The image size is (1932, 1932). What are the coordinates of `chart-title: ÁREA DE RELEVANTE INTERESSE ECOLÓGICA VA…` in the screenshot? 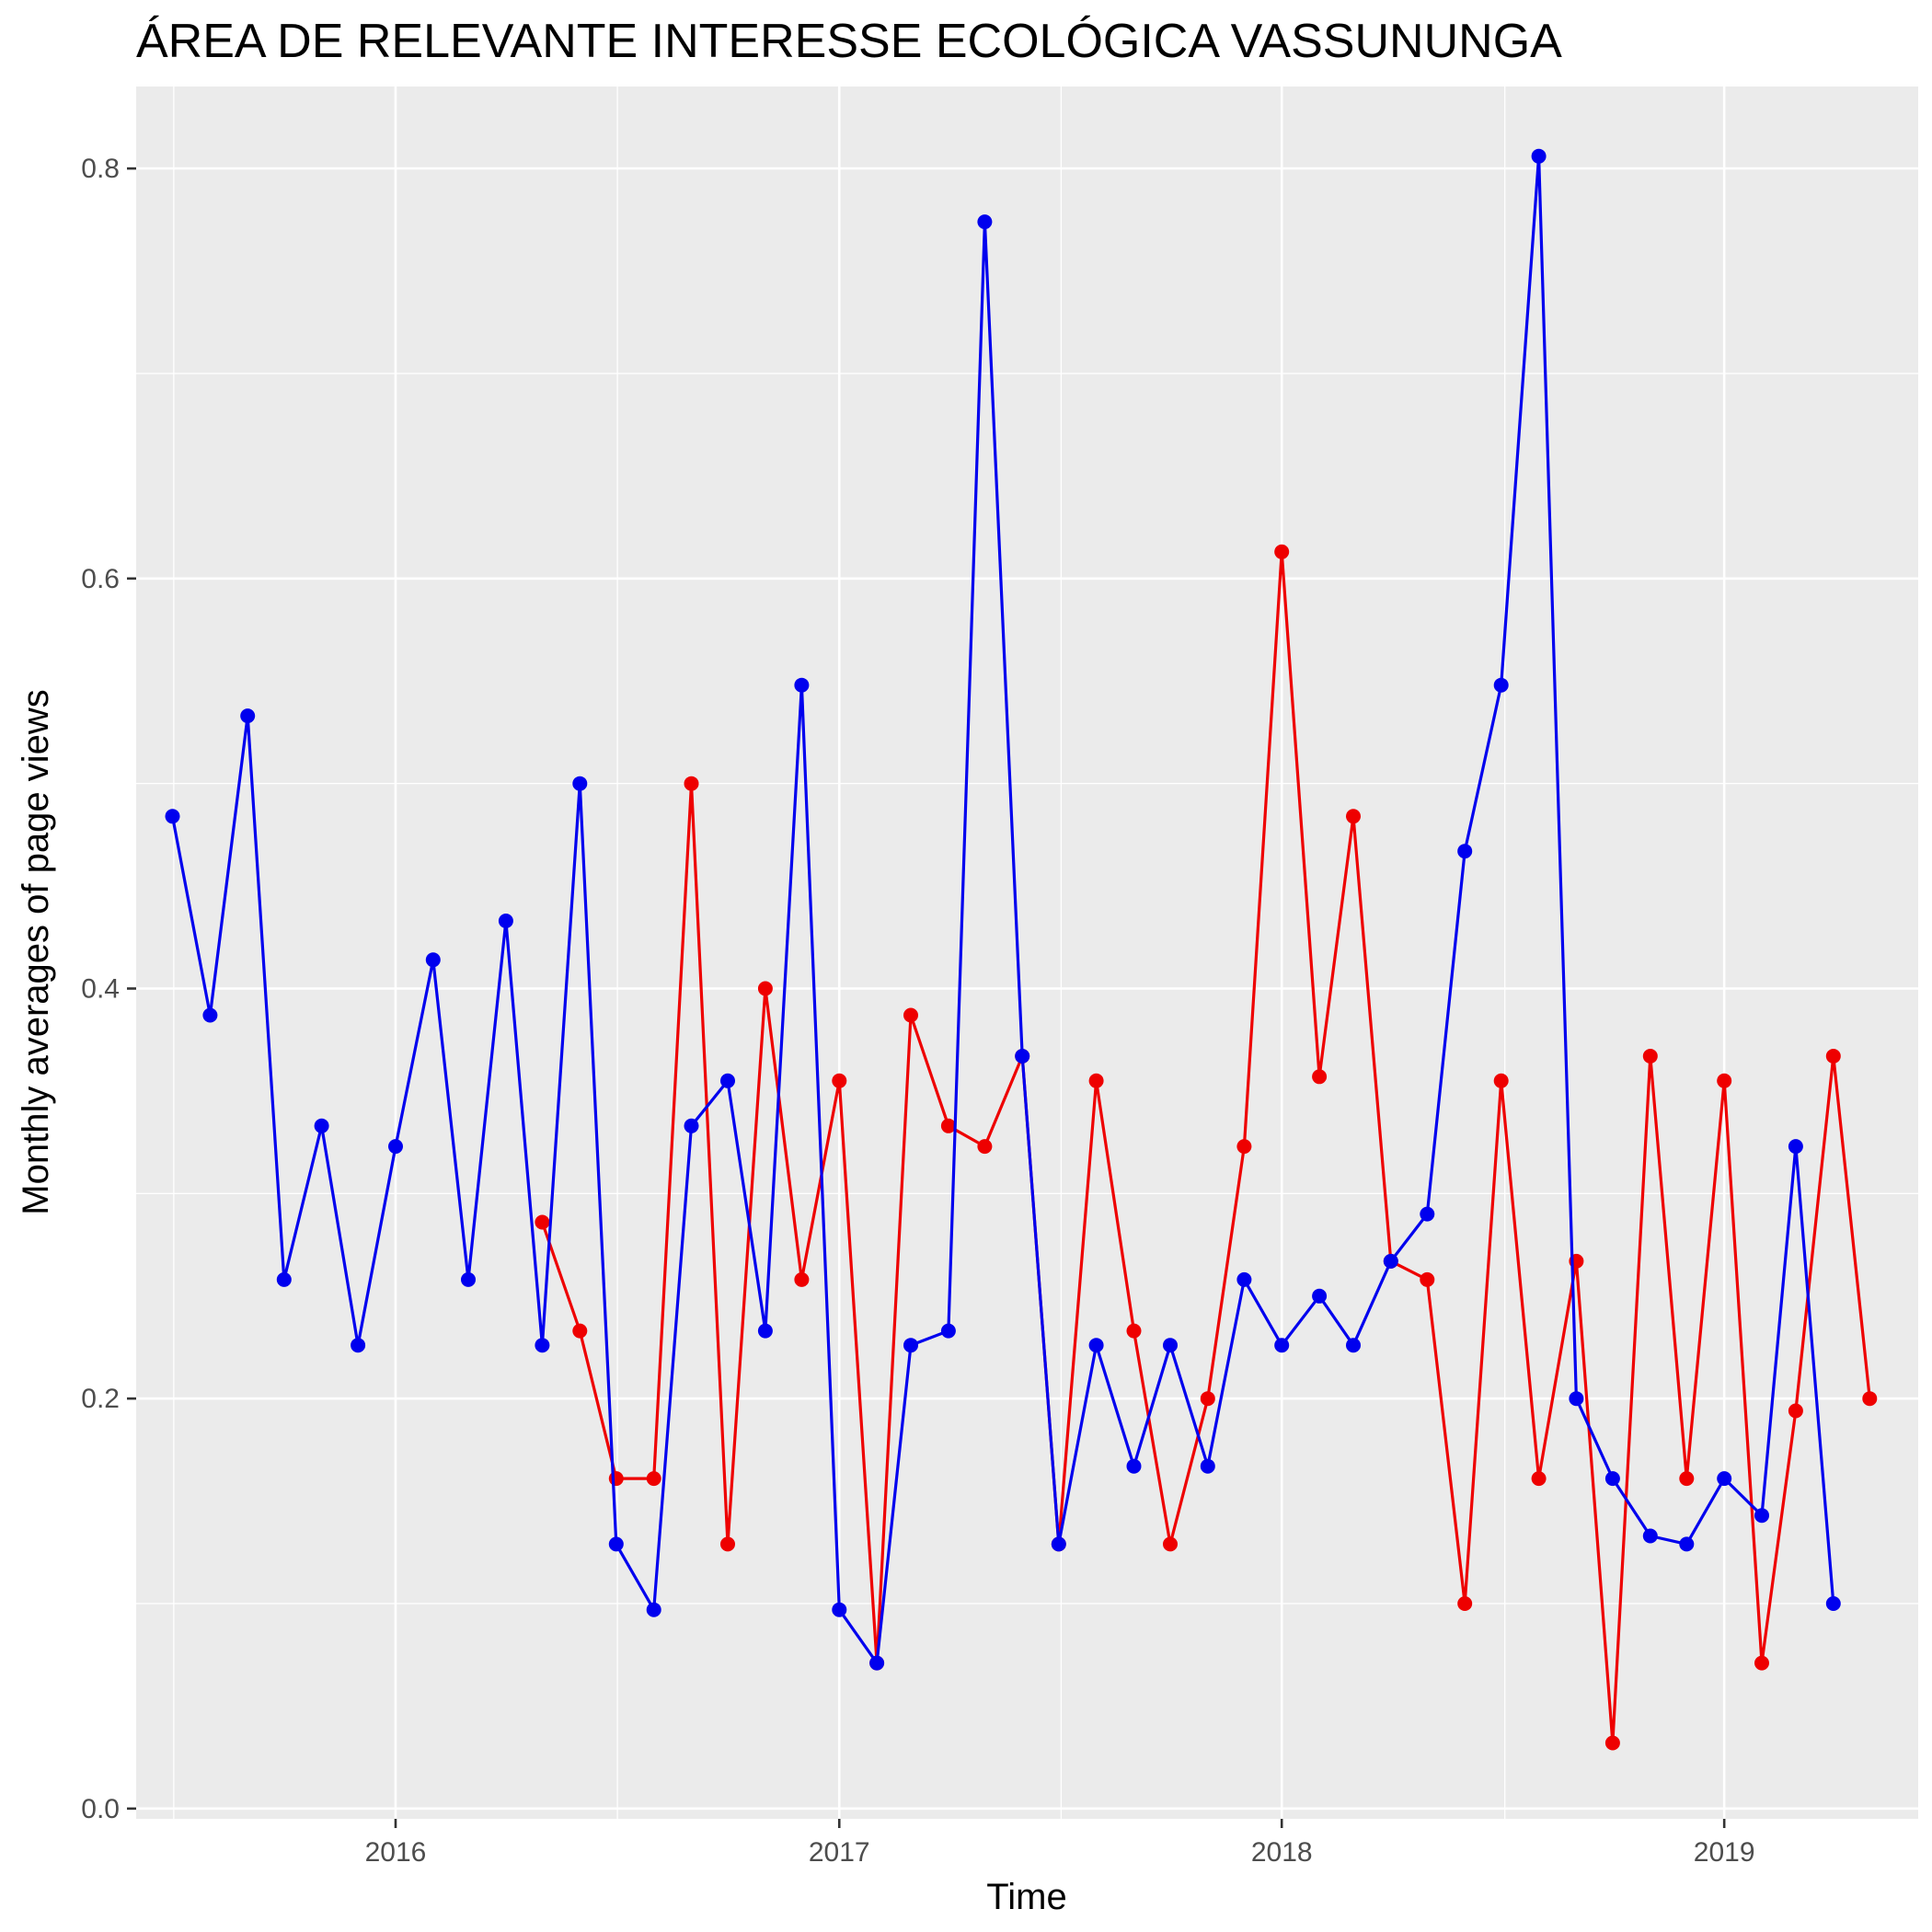 It's located at (849, 41).